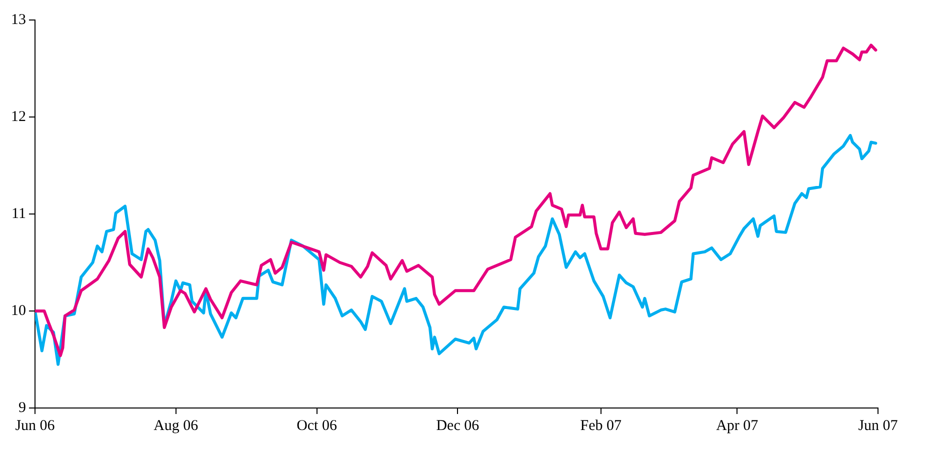  What do you see at coordinates (458, 426) in the screenshot?
I see `x-tick-label: Dec 06` at bounding box center [458, 426].